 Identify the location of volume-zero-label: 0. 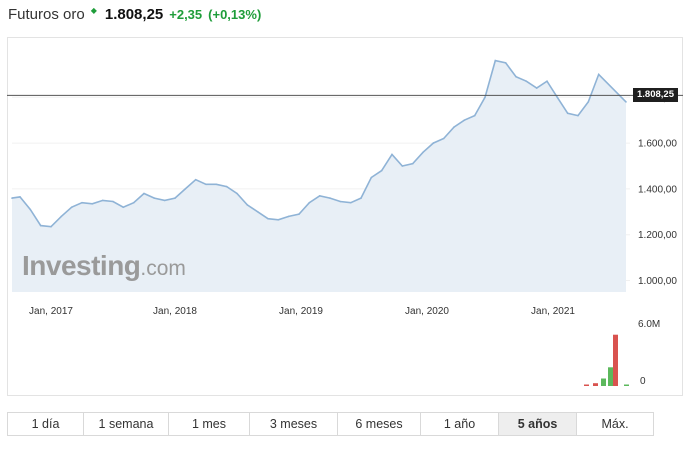
(643, 381).